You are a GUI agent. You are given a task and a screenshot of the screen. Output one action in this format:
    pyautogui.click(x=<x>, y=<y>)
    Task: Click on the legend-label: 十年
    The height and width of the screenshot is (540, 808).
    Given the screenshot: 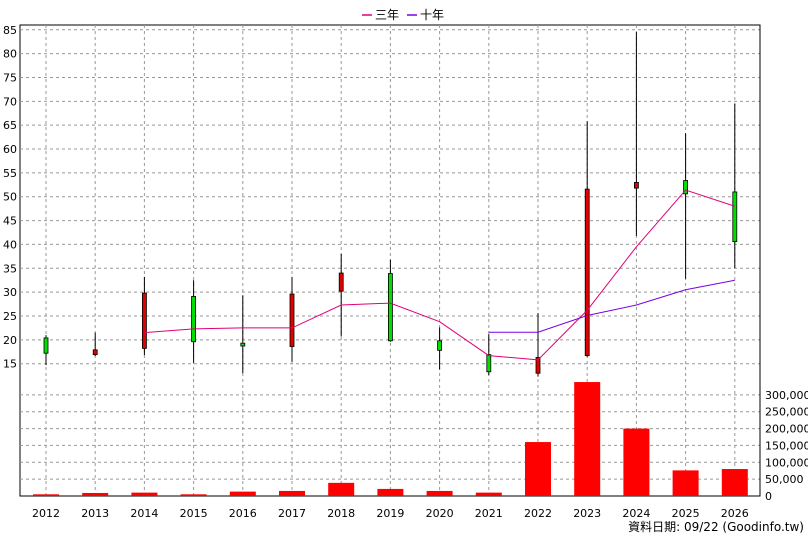 What is the action you would take?
    pyautogui.click(x=432, y=15)
    